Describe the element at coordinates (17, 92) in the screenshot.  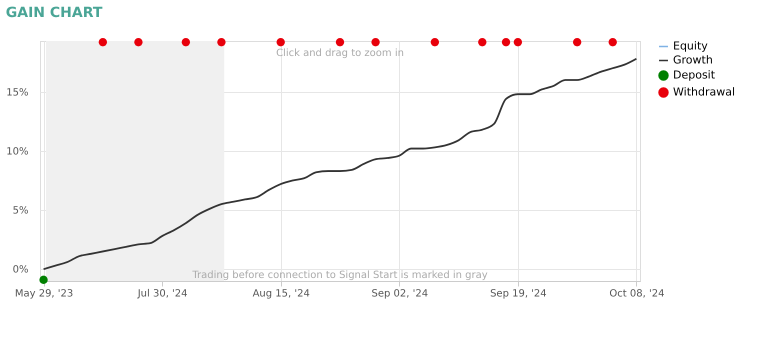
I see `y-tick-label: 15%` at that location.